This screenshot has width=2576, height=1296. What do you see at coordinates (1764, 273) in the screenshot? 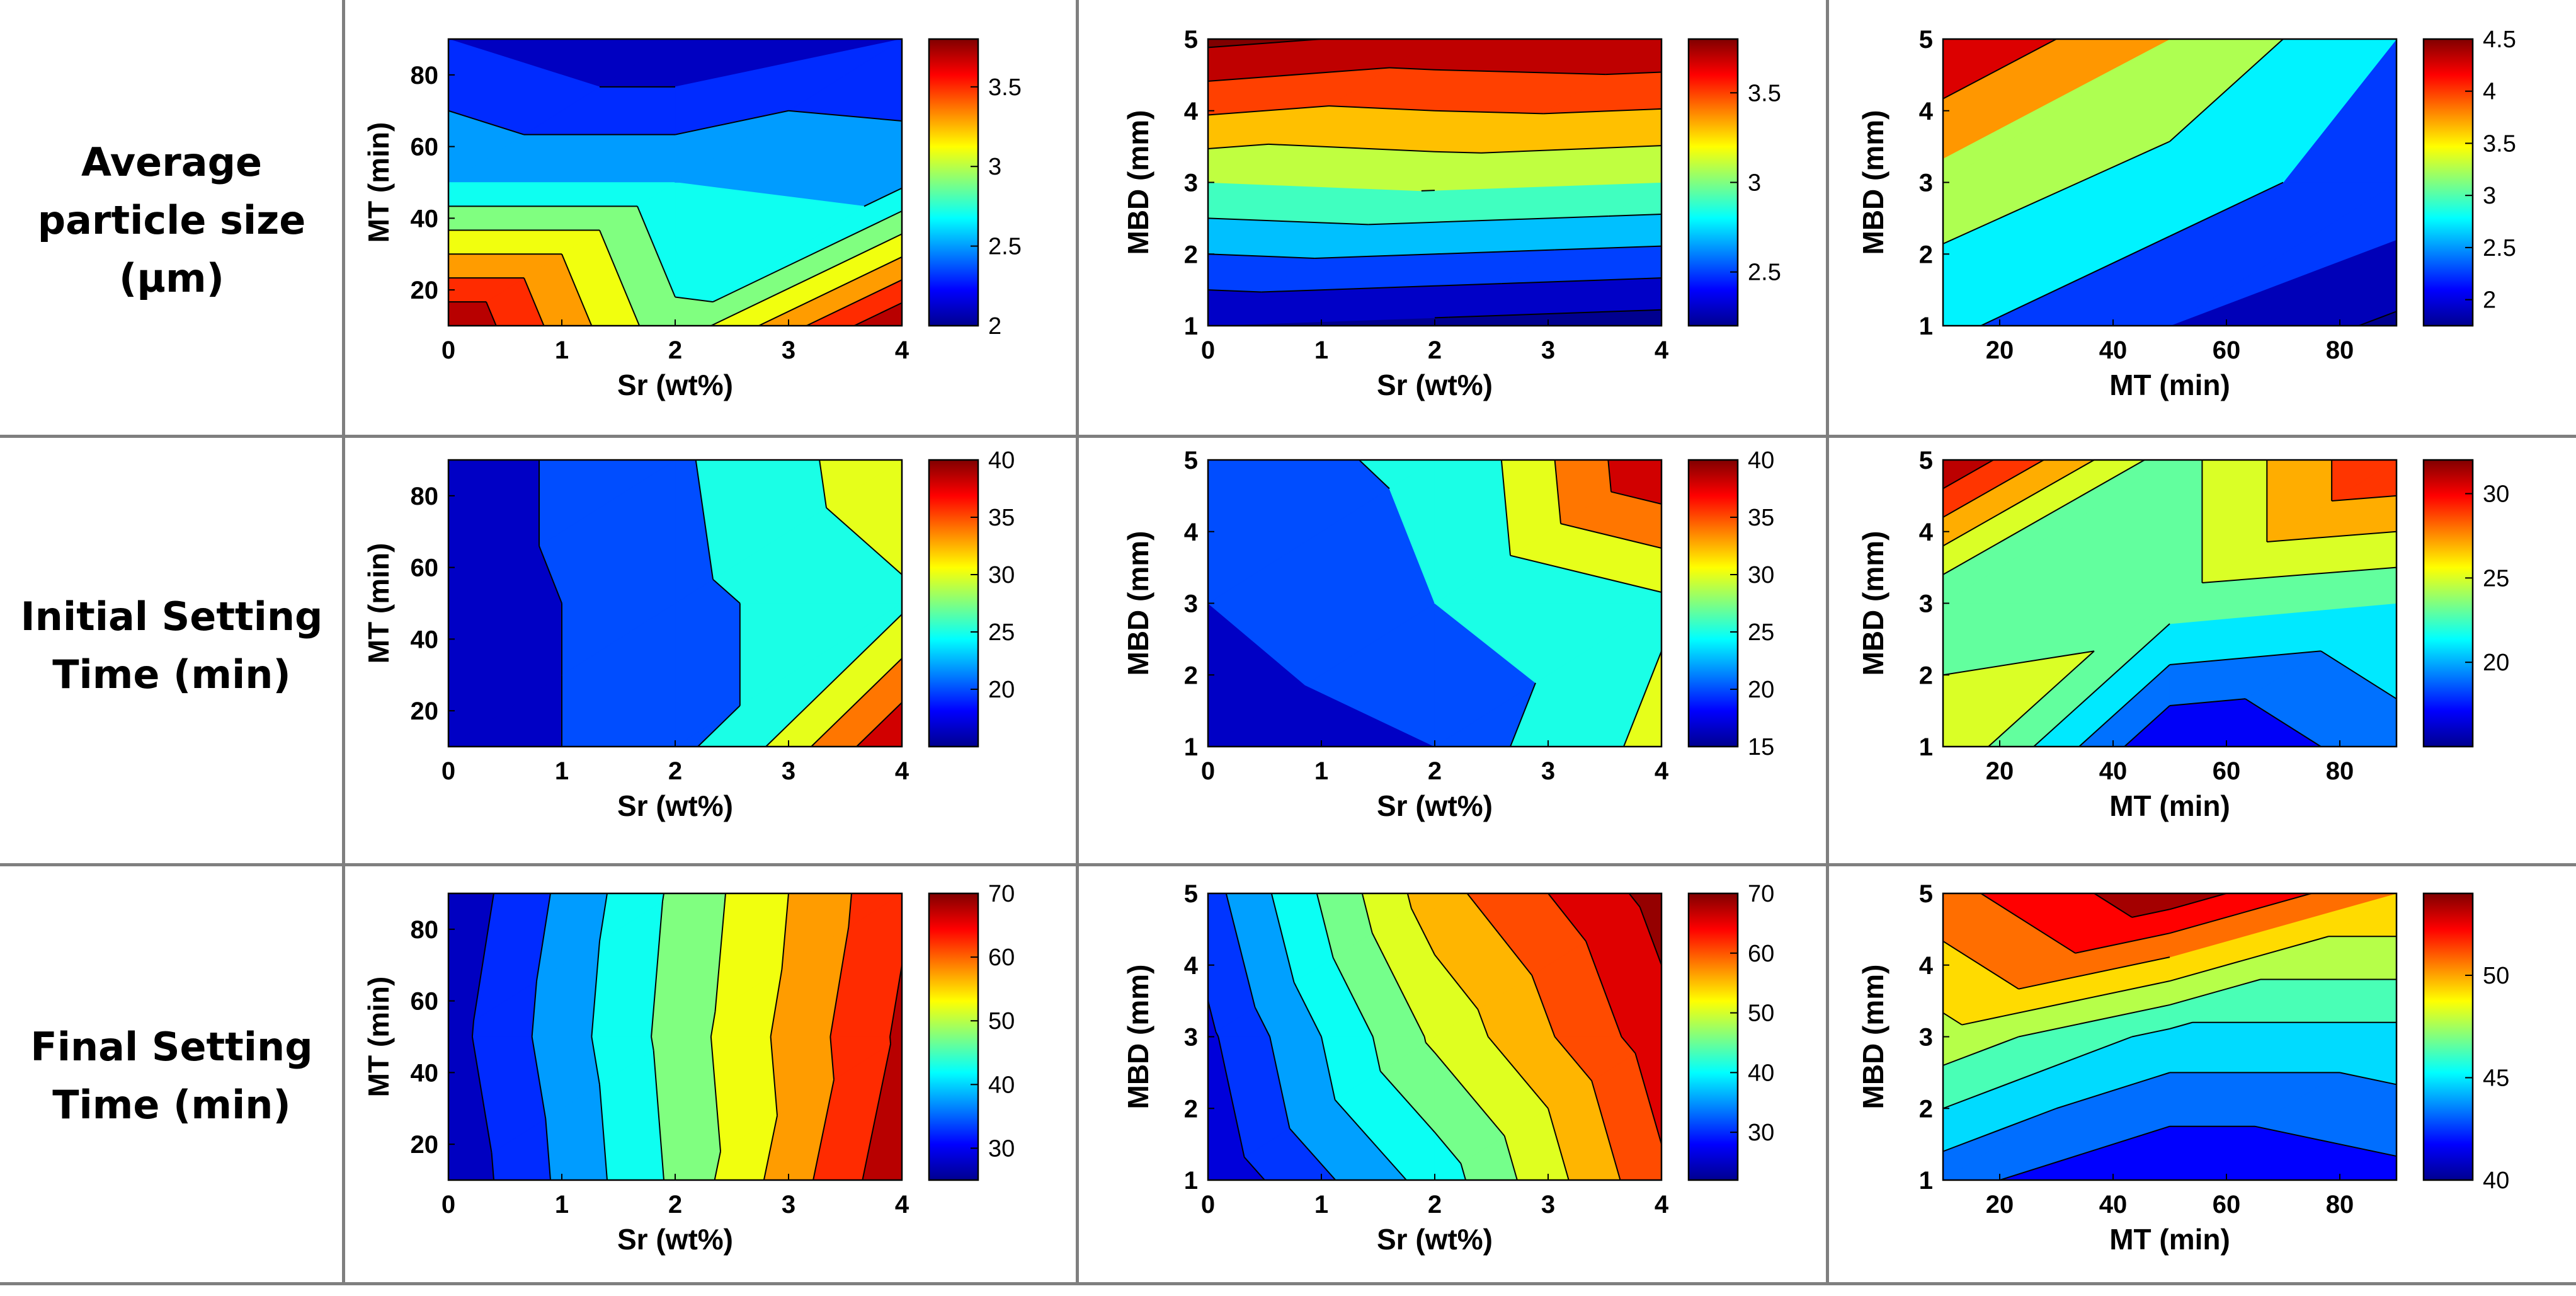
I see `colorbar-tick-label: 2.5` at bounding box center [1764, 273].